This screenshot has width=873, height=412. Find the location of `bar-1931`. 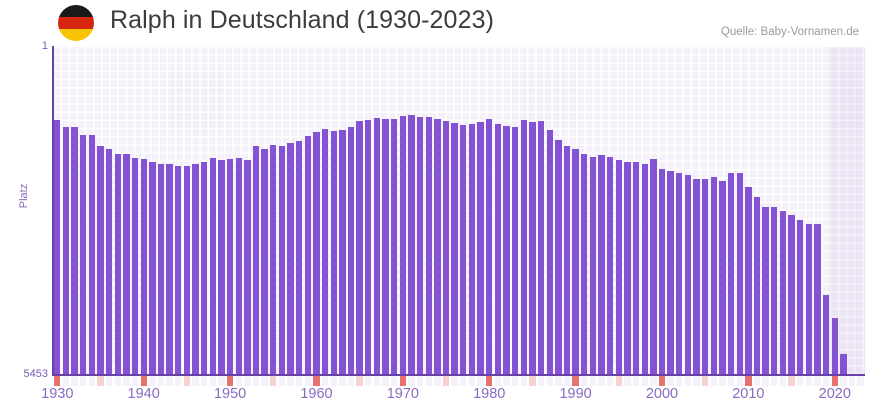

bar-1931 is located at coordinates (66, 251).